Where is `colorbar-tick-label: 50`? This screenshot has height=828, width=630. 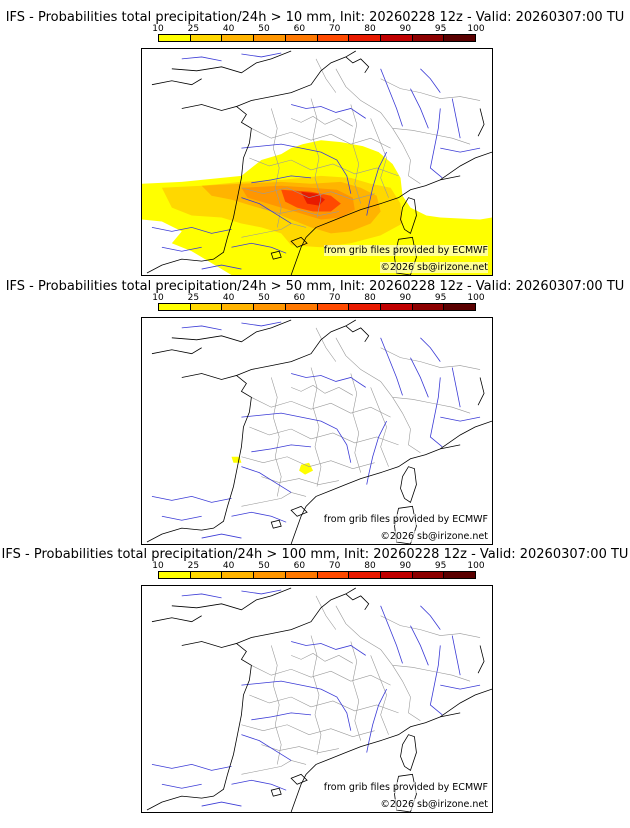
colorbar-tick-label: 50 is located at coordinates (264, 566).